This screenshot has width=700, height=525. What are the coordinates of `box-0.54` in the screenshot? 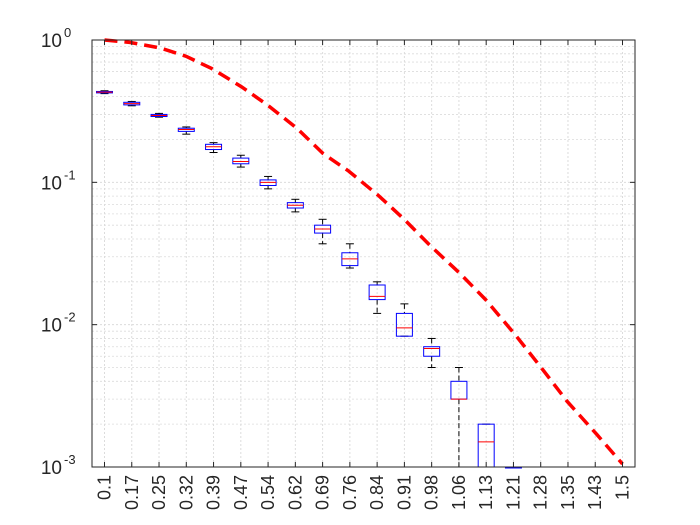 It's located at (268, 182).